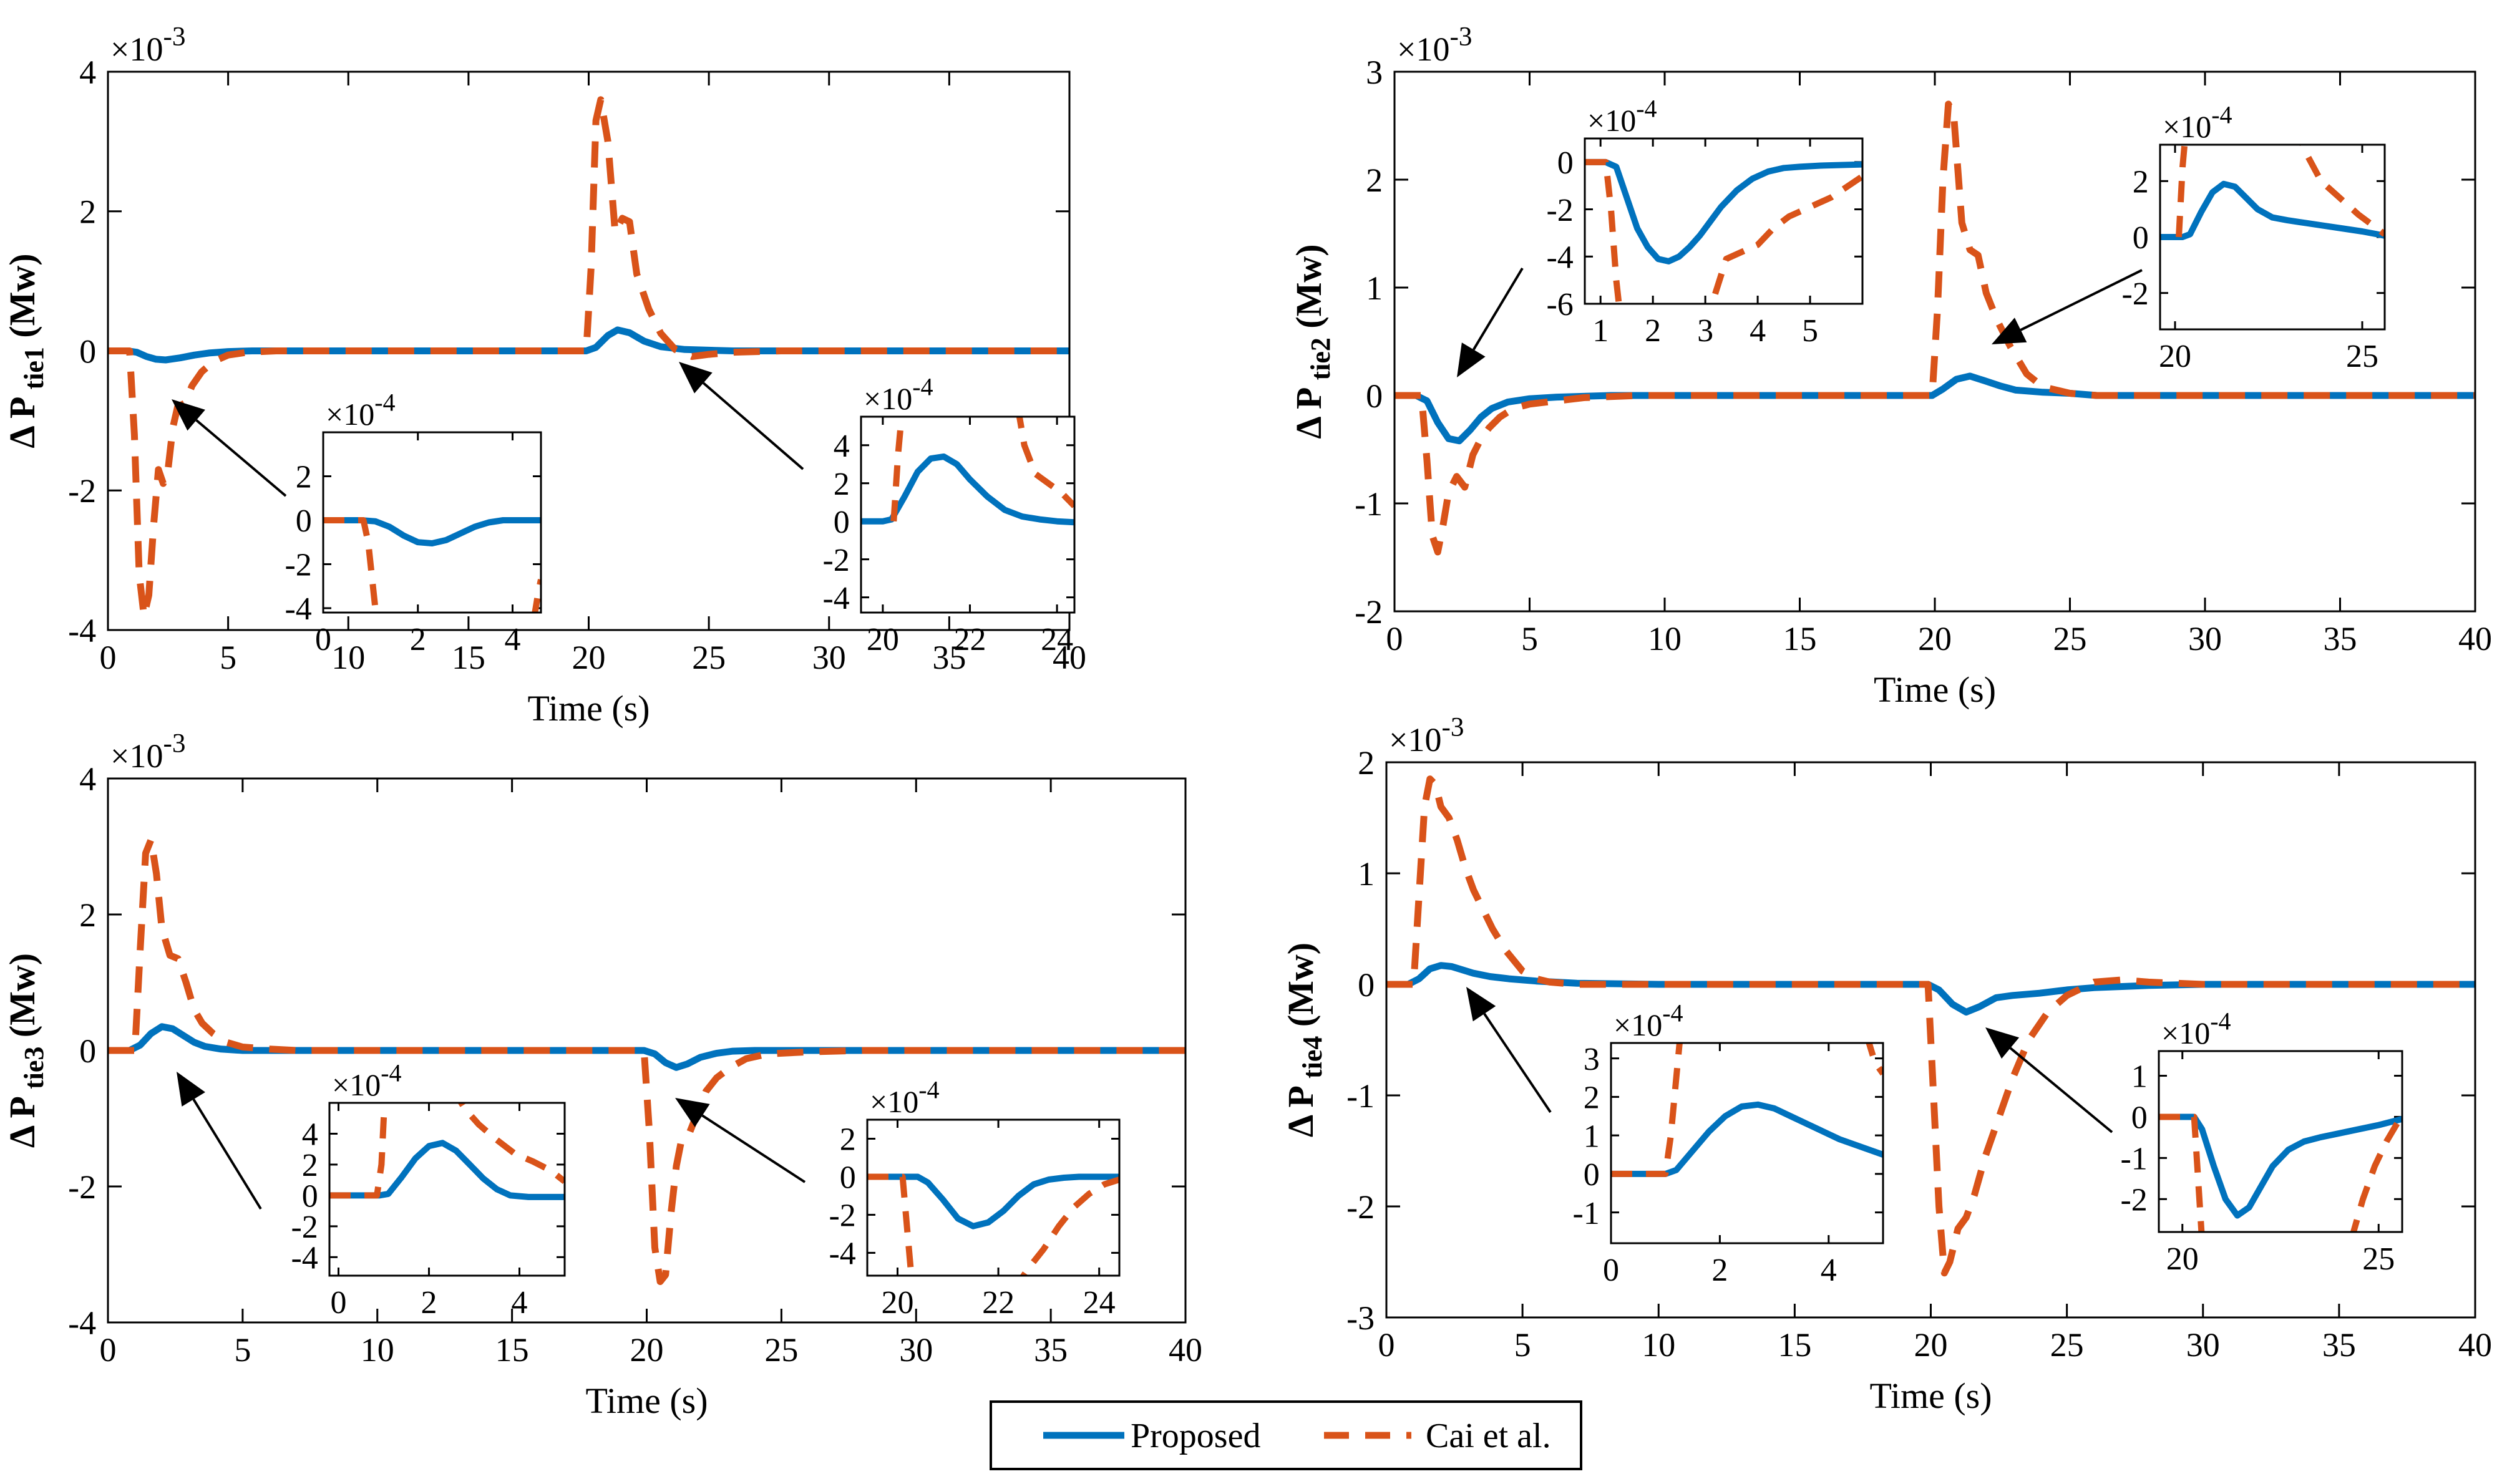 This screenshot has width=2502, height=1484. Describe the element at coordinates (82, 1323) in the screenshot. I see `panel-bottom-left-ytick-label: -4` at that location.